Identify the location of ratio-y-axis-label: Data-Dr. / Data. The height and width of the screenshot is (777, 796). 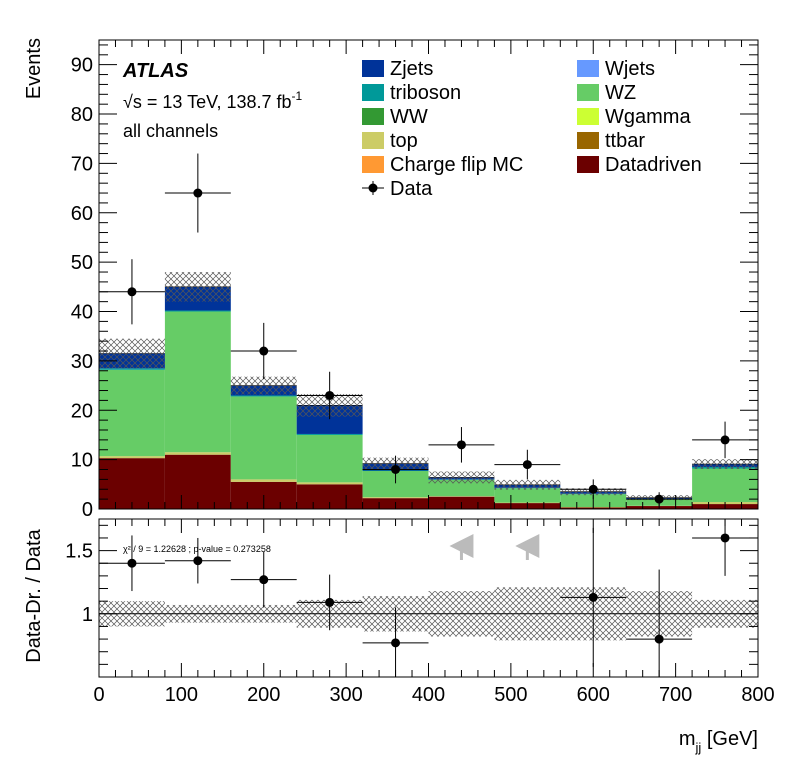
(34, 595).